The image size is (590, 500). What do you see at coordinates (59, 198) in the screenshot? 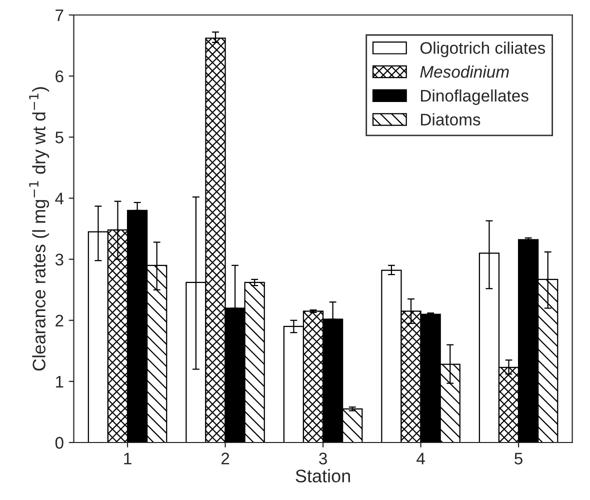
I see `y-tick-label: 4` at bounding box center [59, 198].